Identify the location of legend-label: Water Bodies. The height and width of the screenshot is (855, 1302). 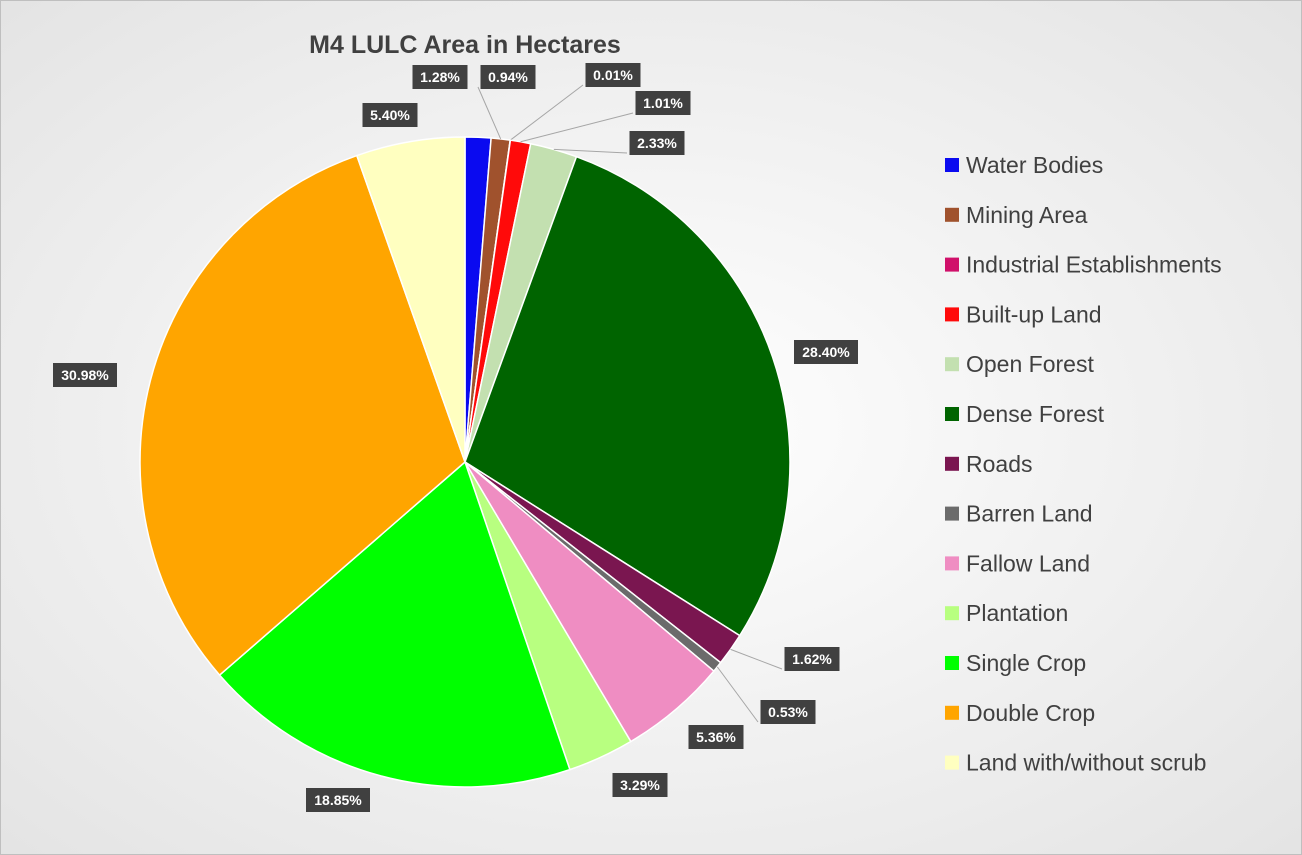
(1034, 165).